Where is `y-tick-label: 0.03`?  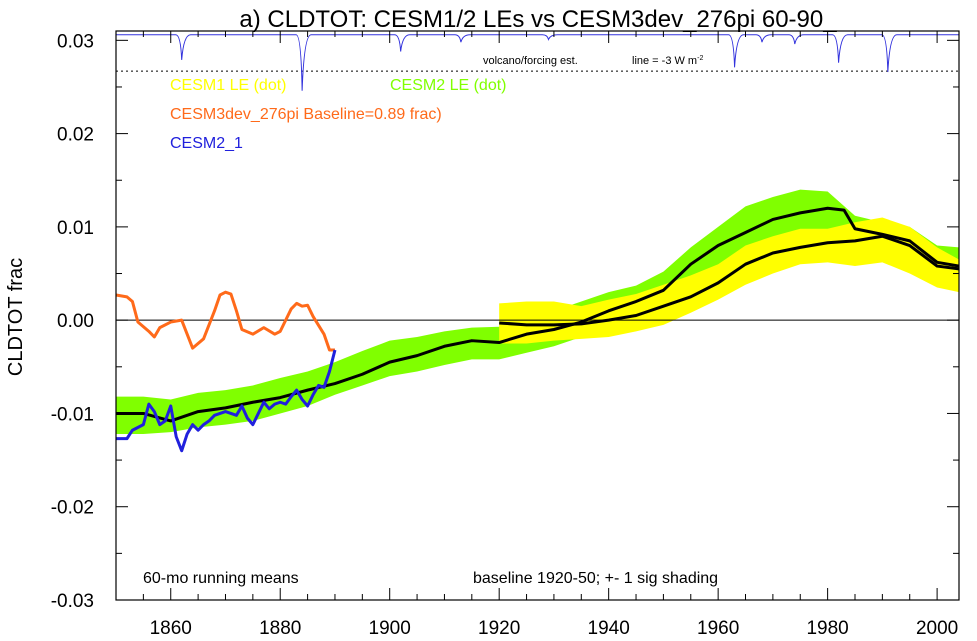
y-tick-label: 0.03 is located at coordinates (75, 41).